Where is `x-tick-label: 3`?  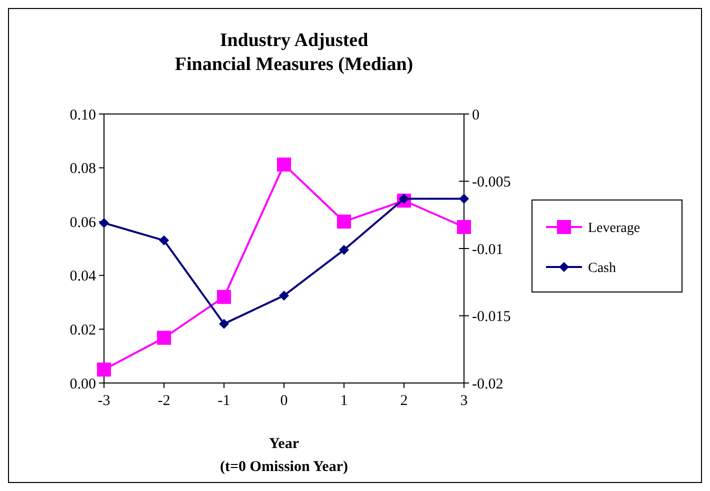 x-tick-label: 3 is located at coordinates (464, 401).